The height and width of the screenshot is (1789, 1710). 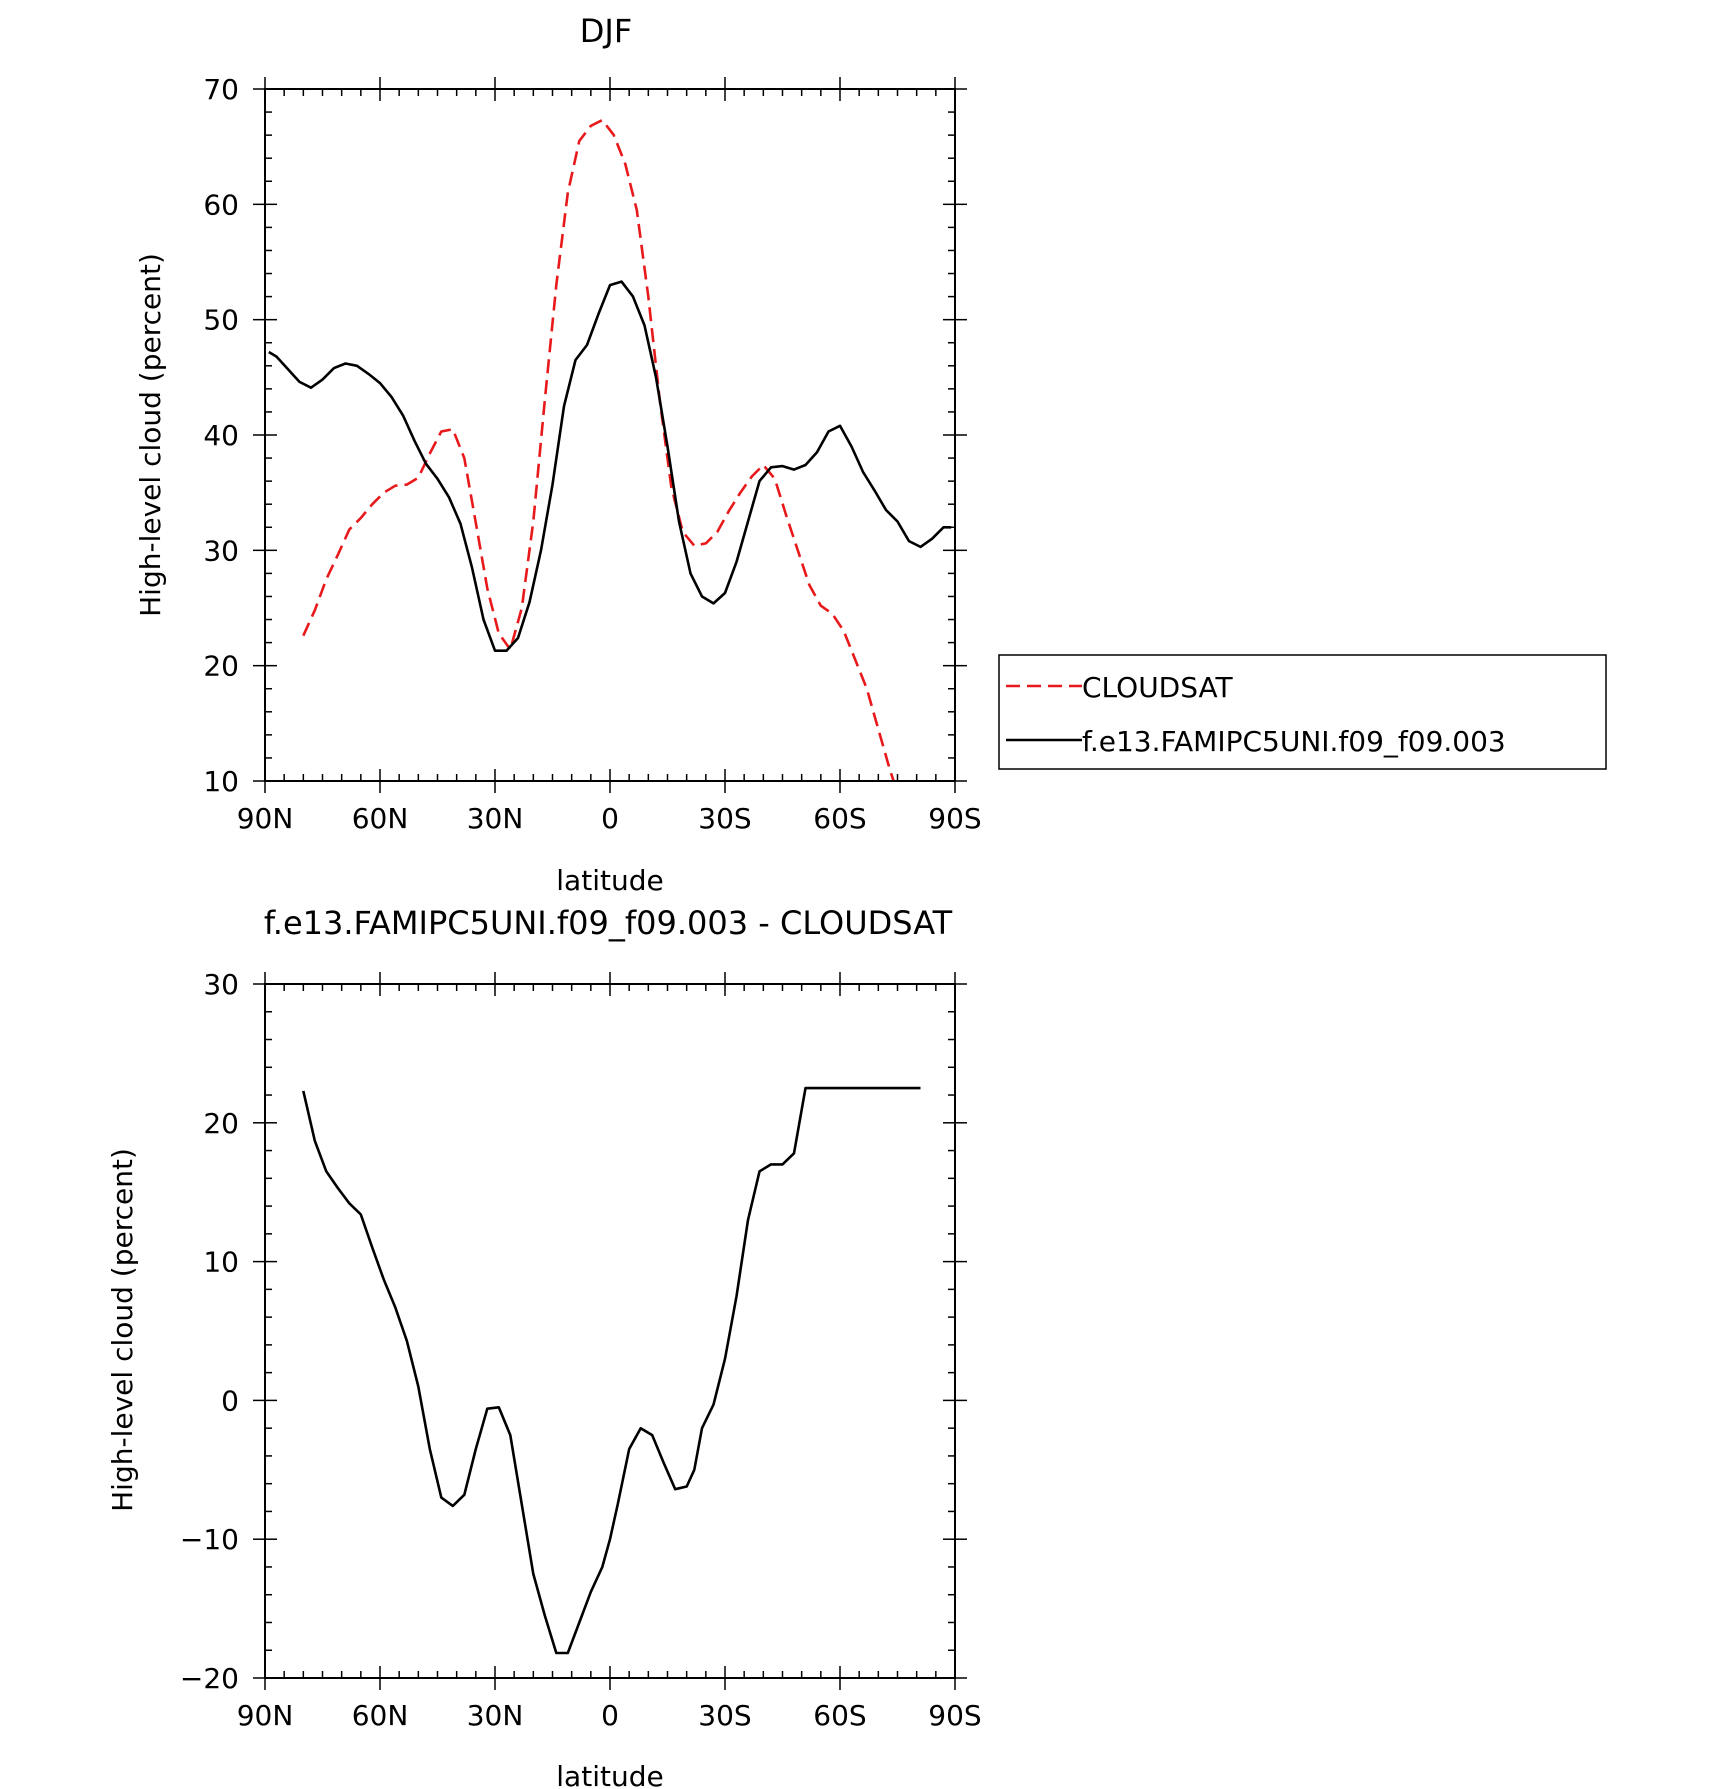 I want to click on y-tick-label: 40, so click(x=221, y=435).